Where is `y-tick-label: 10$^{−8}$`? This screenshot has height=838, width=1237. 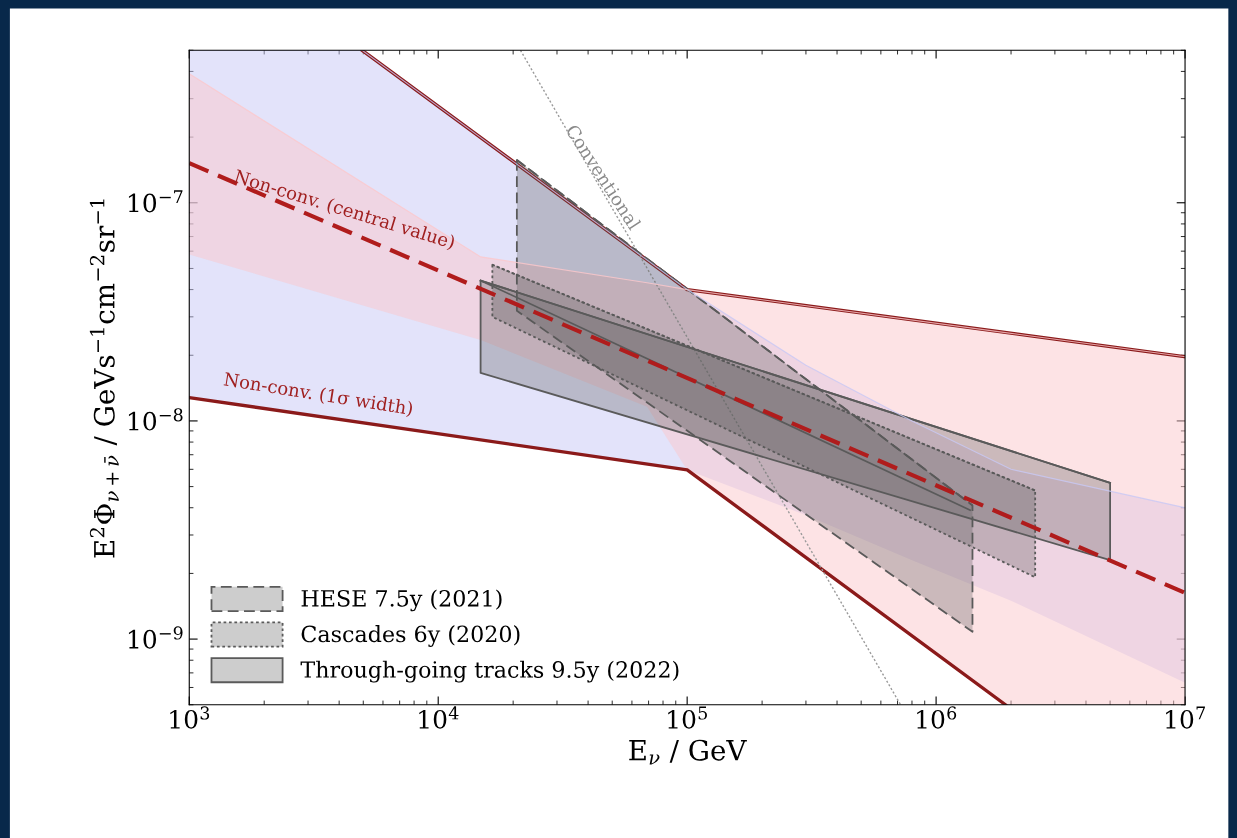 y-tick-label: 10$^{−8}$ is located at coordinates (155, 419).